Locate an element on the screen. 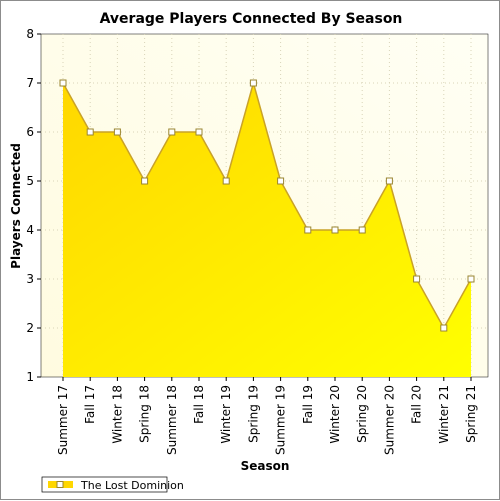 This screenshot has height=501, width=500. legend-marker is located at coordinates (60, 484).